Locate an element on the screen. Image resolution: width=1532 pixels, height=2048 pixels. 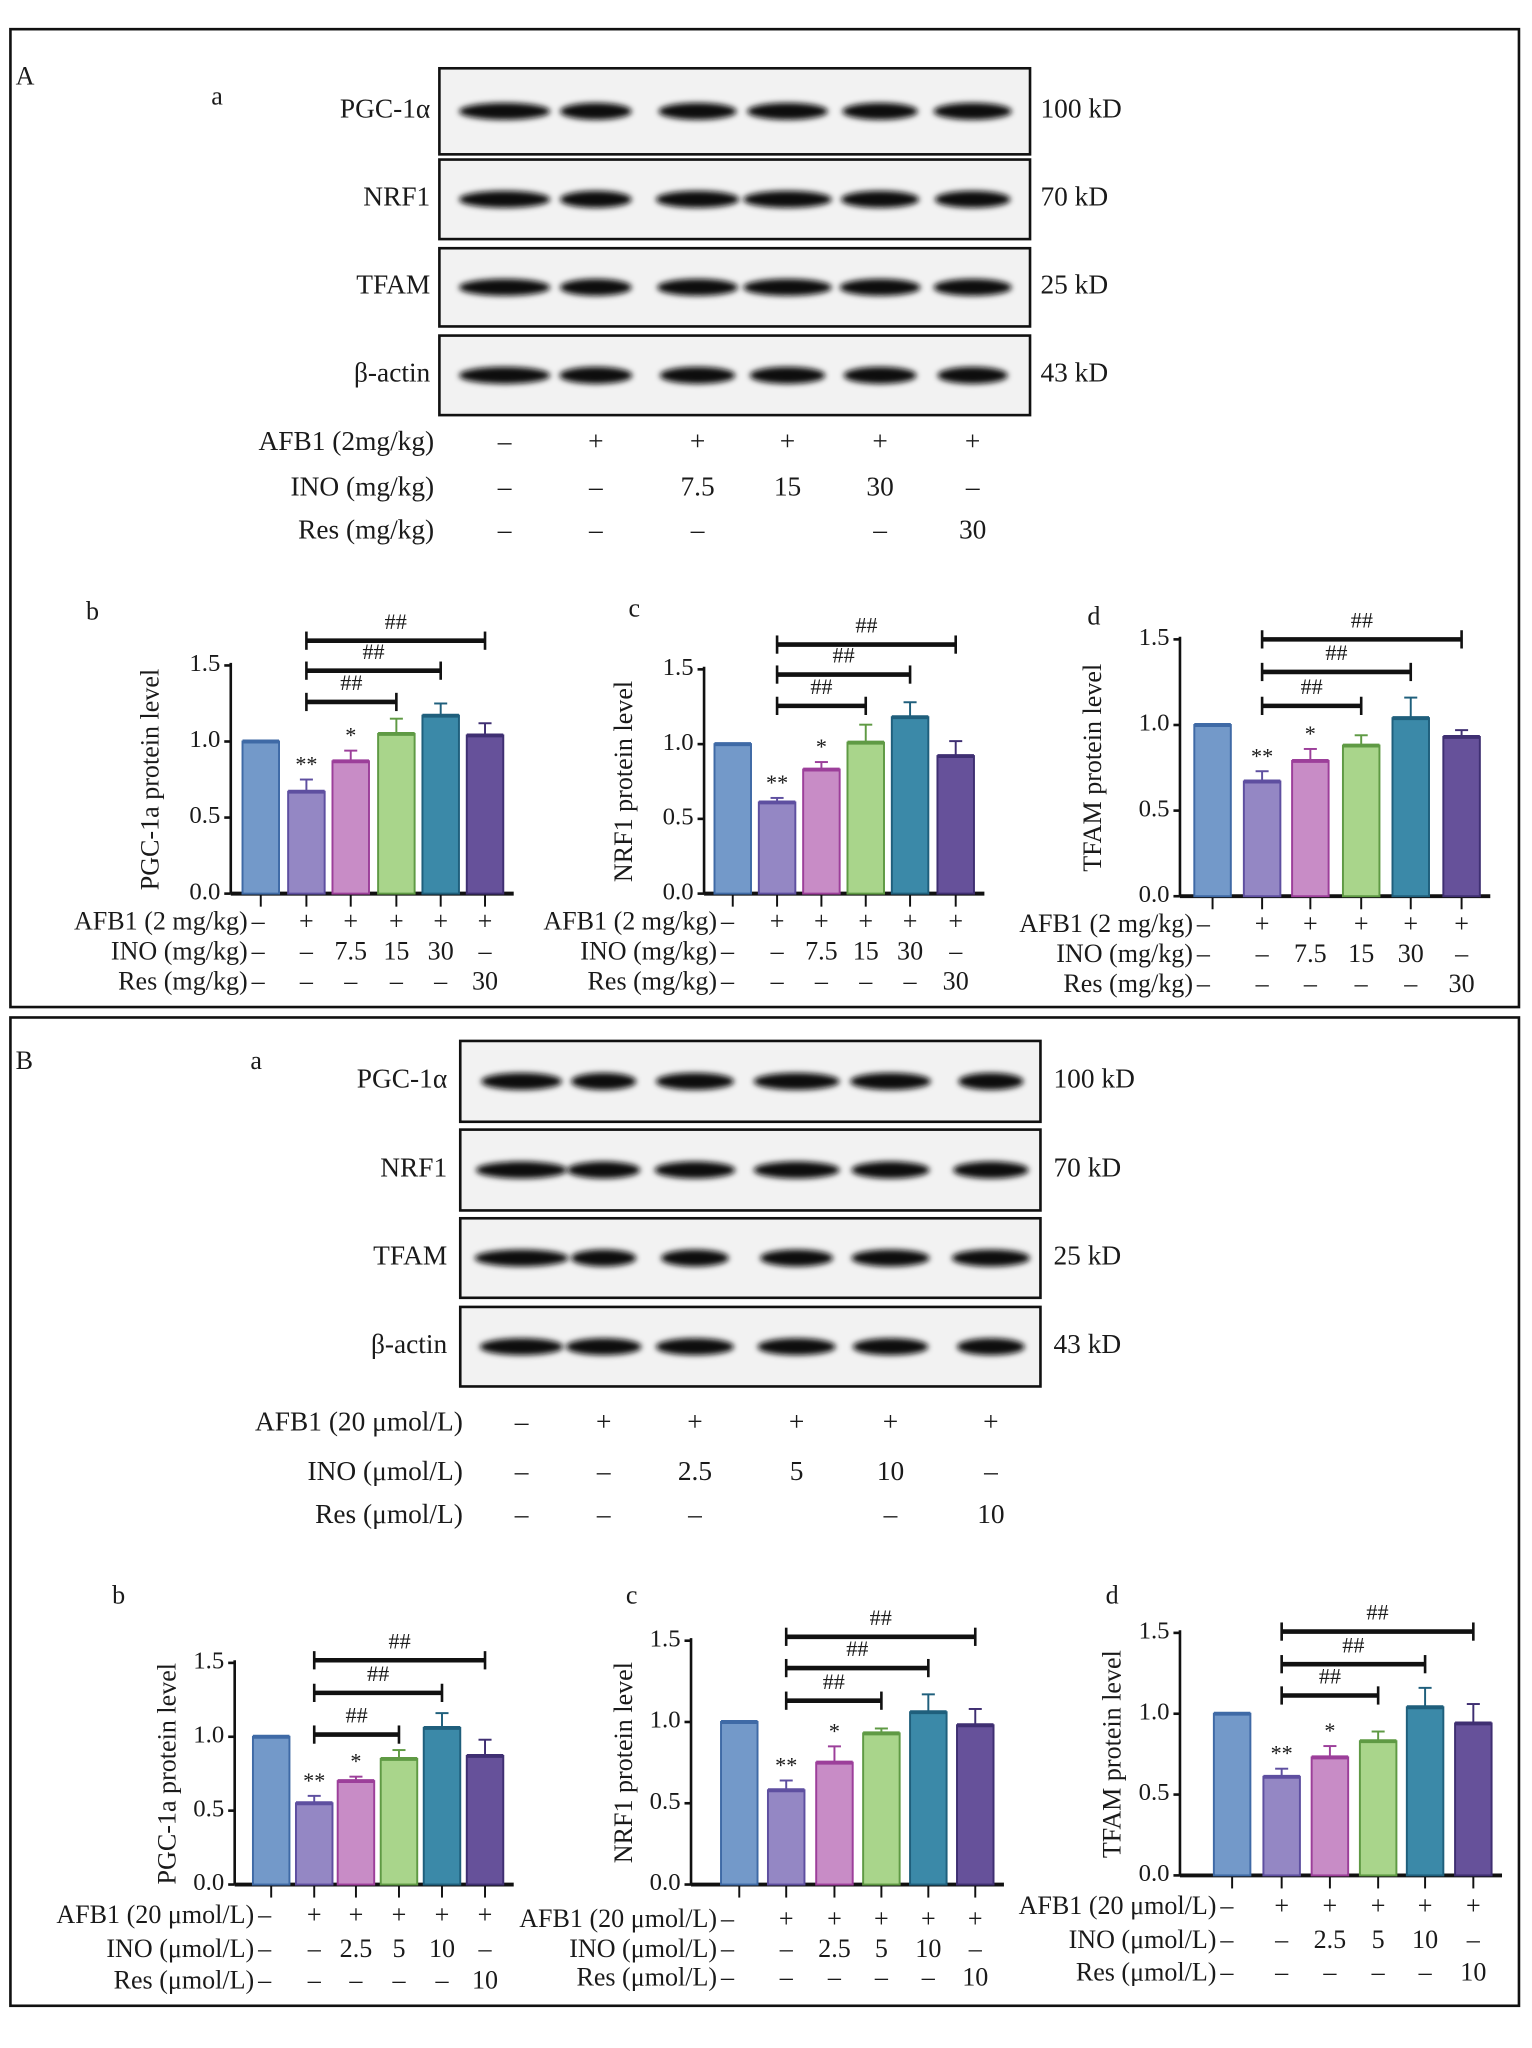
band-label: TFAM is located at coordinates (393, 285).